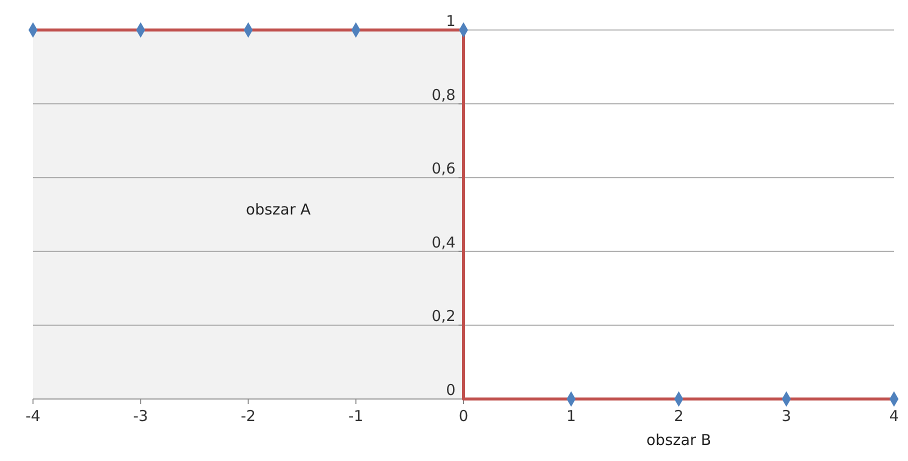 The height and width of the screenshot is (461, 908). What do you see at coordinates (356, 416) in the screenshot?
I see `x-tick-label: -1` at bounding box center [356, 416].